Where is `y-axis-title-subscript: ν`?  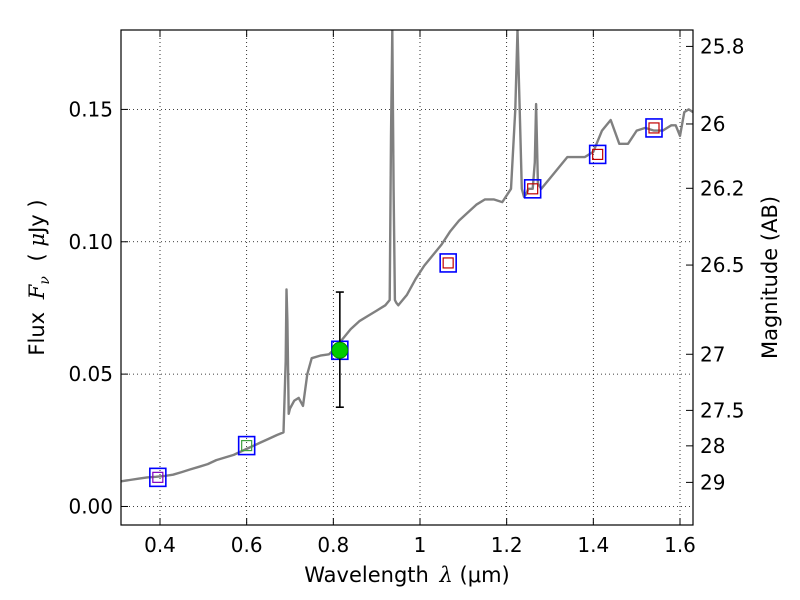 y-axis-title-subscript: ν is located at coordinates (45, 280).